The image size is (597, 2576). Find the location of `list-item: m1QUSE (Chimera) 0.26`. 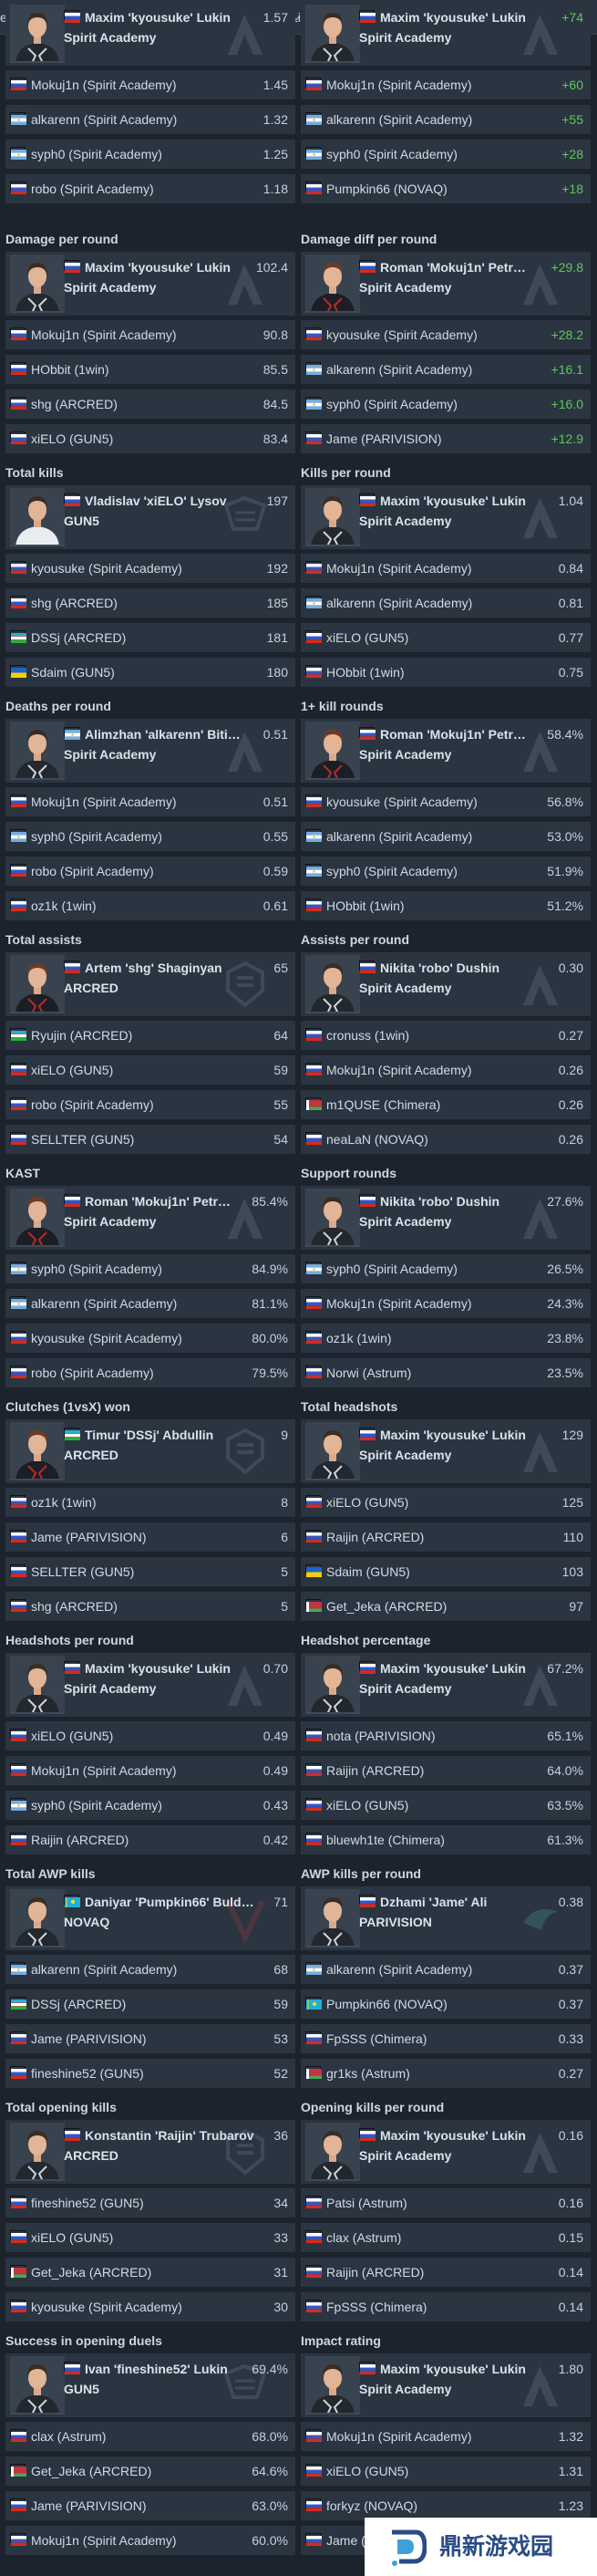

list-item: m1QUSE (Chimera) 0.26 is located at coordinates (446, 1104).